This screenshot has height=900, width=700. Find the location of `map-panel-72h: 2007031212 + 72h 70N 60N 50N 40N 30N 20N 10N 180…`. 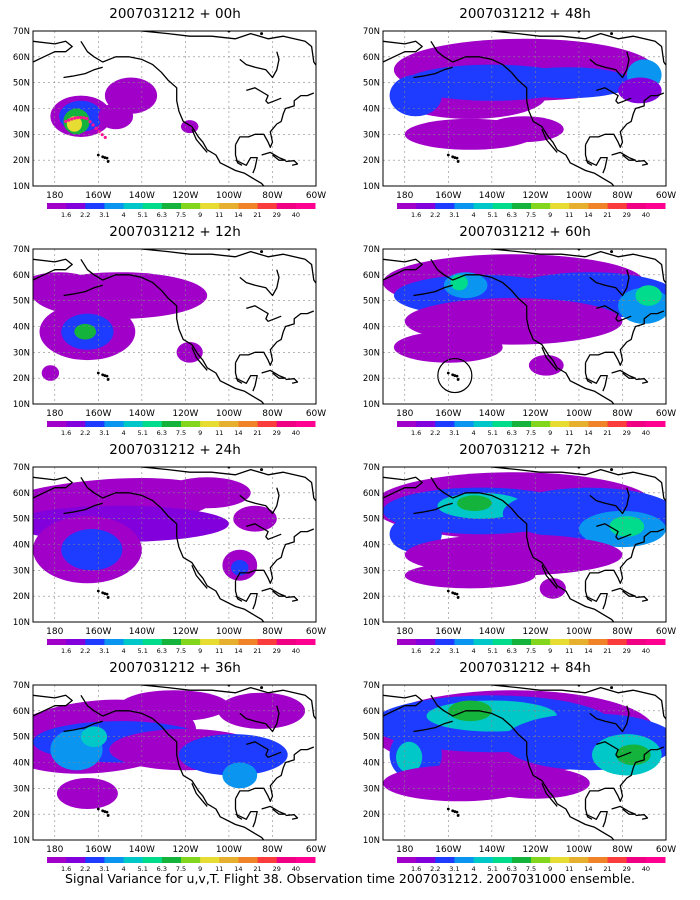

map-panel-72h: 2007031212 + 72h 70N 60N 50N 40N 30N 20N 10N 180… is located at coordinates (525, 545).